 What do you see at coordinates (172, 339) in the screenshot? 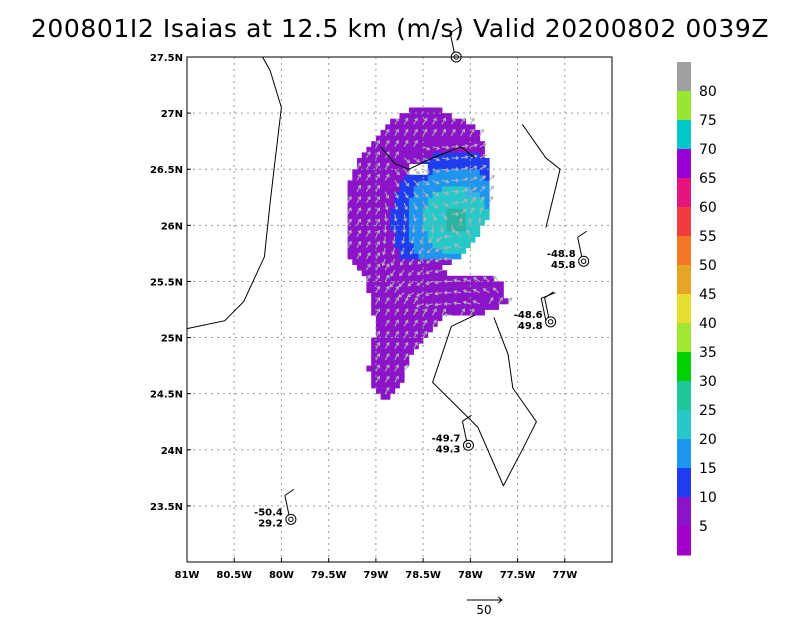
I see `y-tick-label: 25N` at bounding box center [172, 339].